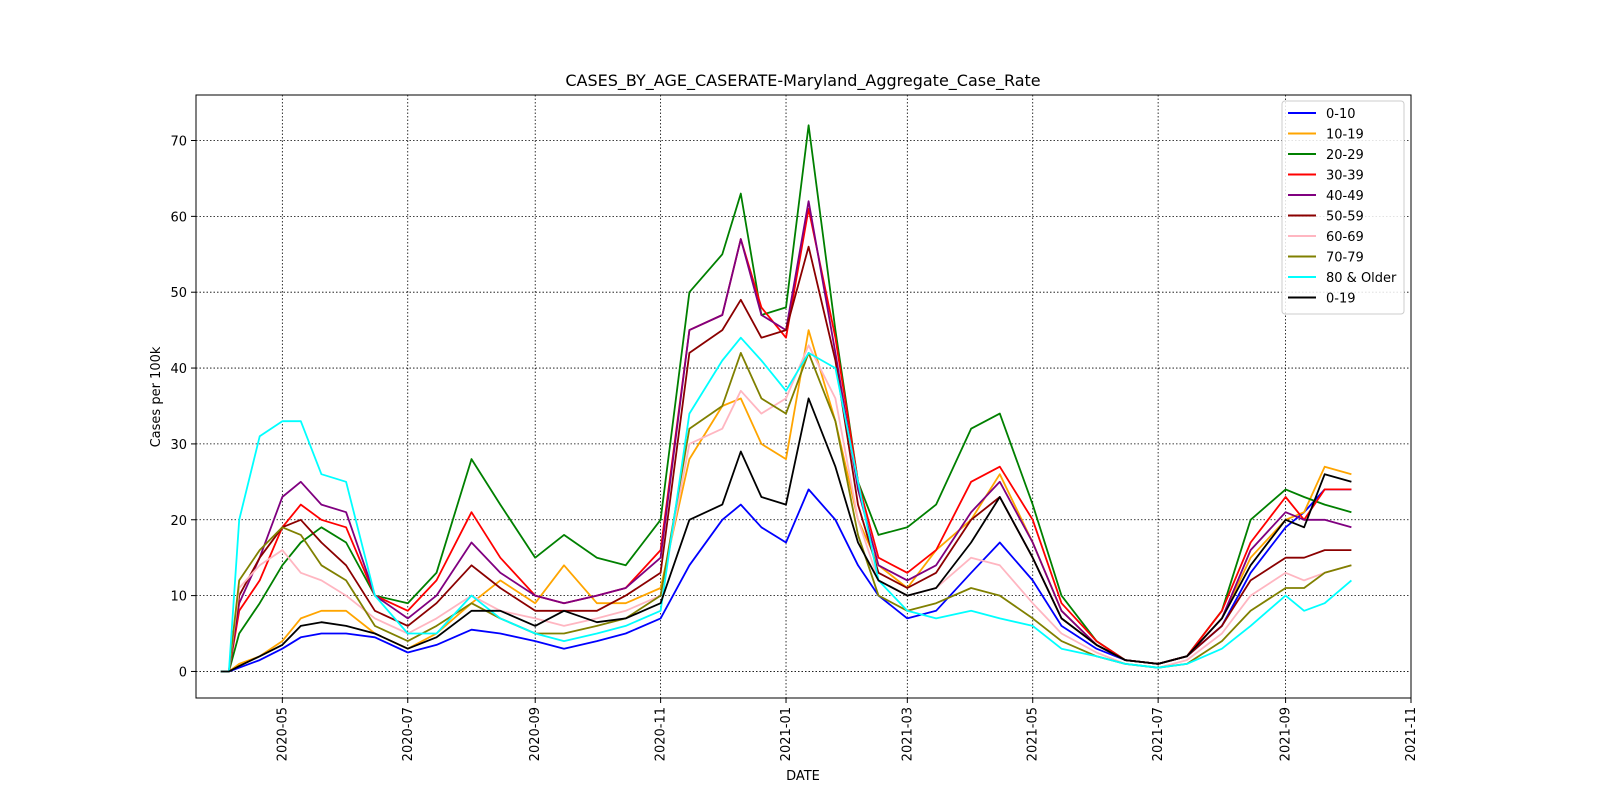 The image size is (1600, 800). What do you see at coordinates (178, 142) in the screenshot?
I see `y-tick-label: 70` at bounding box center [178, 142].